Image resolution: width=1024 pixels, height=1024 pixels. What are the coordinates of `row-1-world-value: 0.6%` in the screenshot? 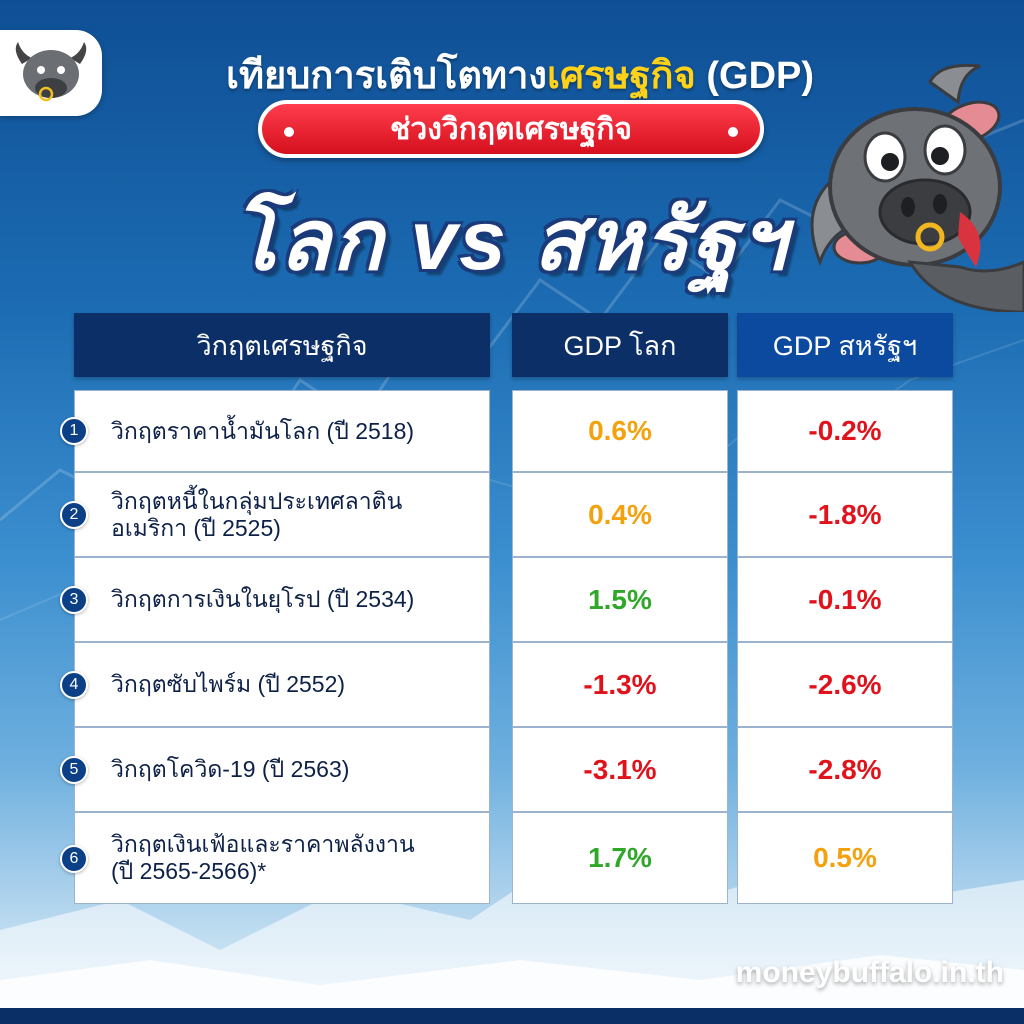 It's located at (620, 430).